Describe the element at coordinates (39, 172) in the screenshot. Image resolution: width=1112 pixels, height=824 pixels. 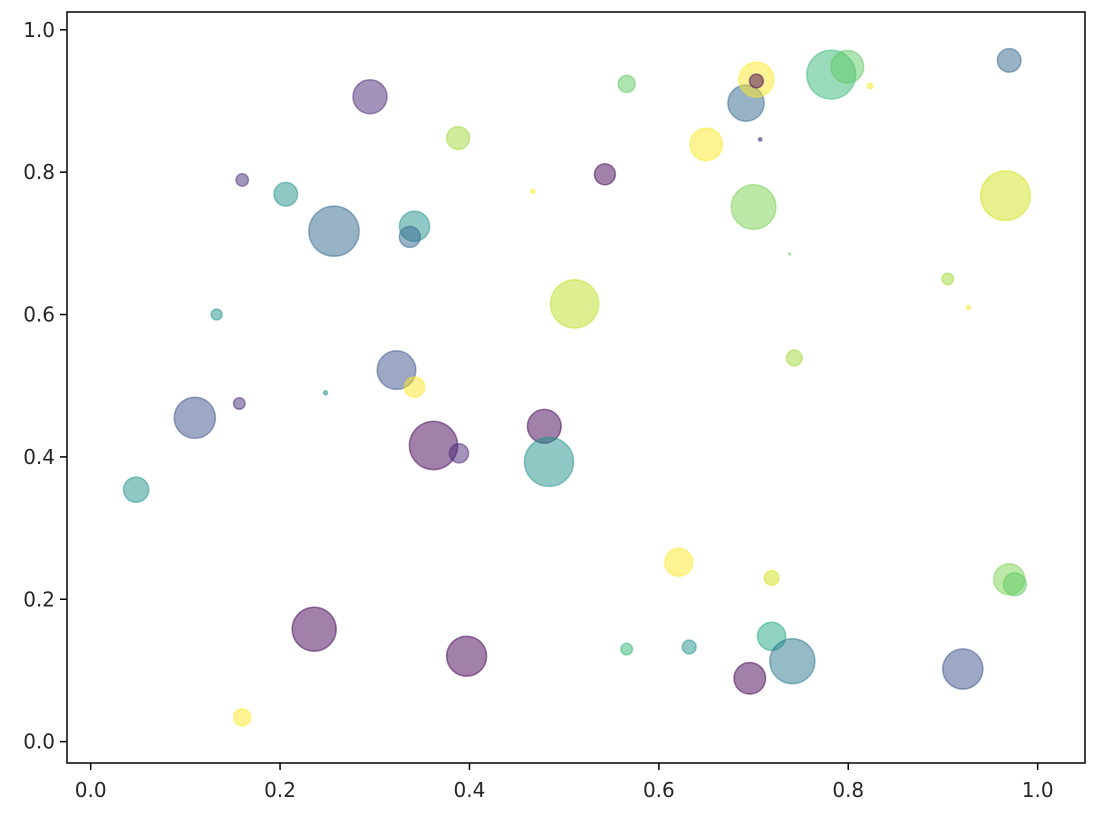
I see `y-tick-label: 0.8` at that location.